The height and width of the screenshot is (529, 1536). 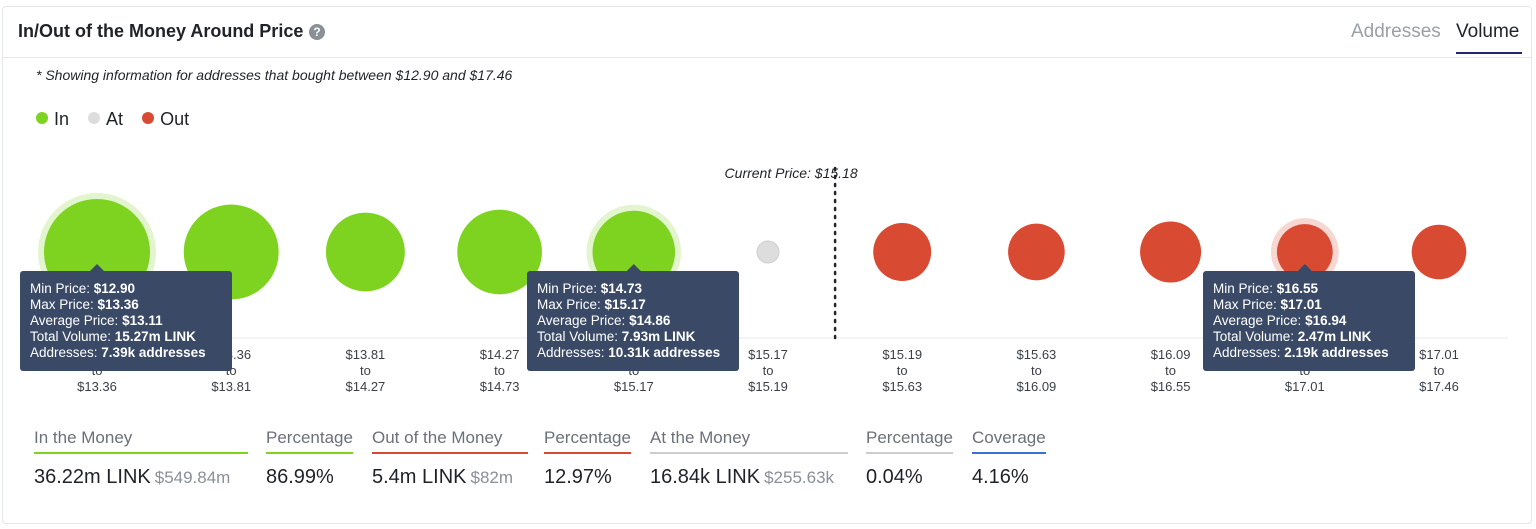 I want to click on tooltip-row: Average Price: $14.86, so click(x=604, y=320).